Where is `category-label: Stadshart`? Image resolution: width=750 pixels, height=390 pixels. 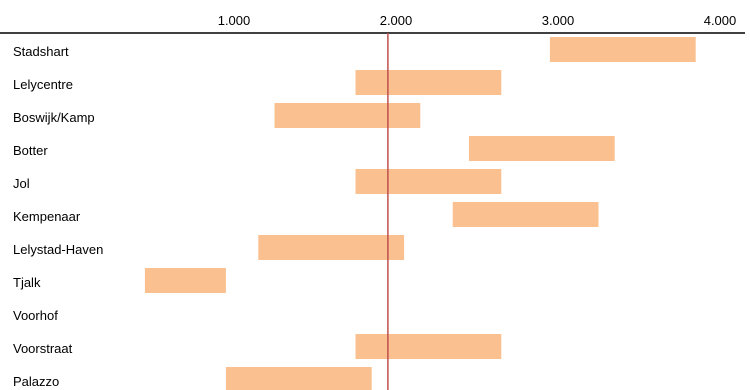
category-label: Stadshart is located at coordinates (41, 51).